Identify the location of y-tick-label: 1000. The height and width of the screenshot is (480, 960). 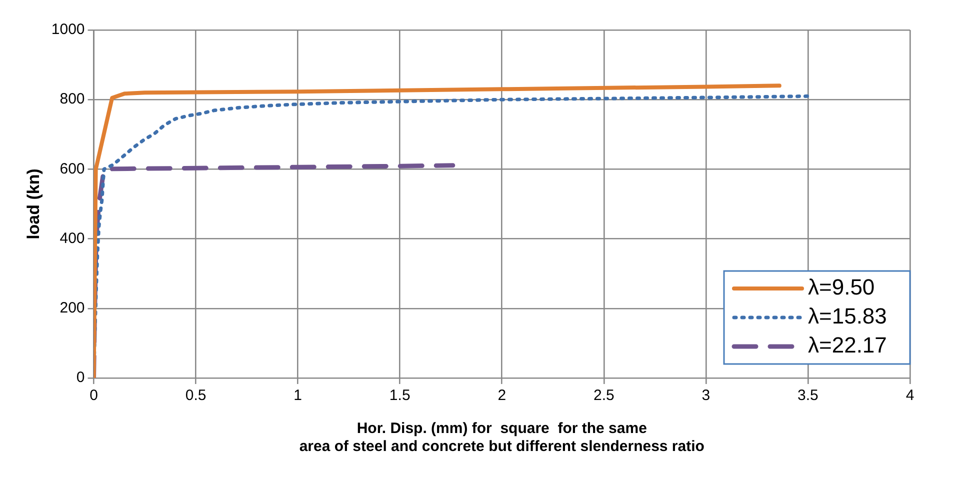
(68, 29).